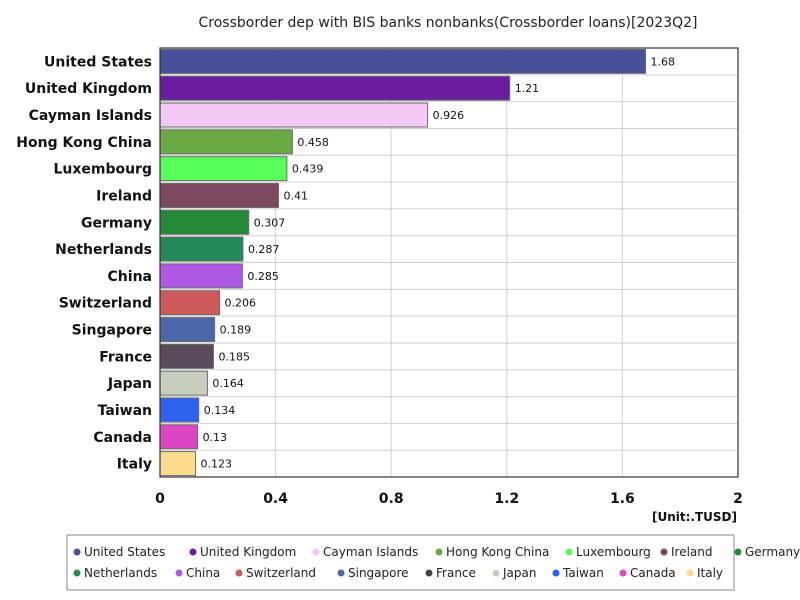 The image size is (800, 600). I want to click on legend-label: Netherlands, so click(120, 573).